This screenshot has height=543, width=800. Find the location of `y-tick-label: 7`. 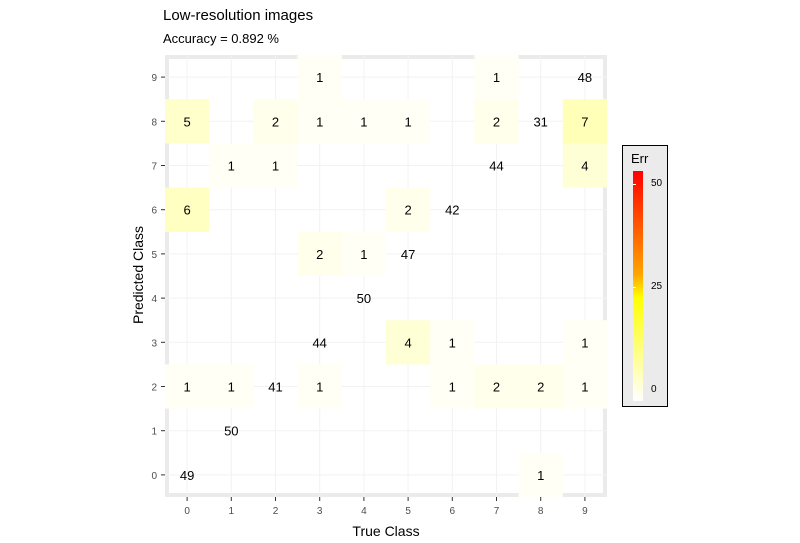

y-tick-label: 7 is located at coordinates (154, 167).